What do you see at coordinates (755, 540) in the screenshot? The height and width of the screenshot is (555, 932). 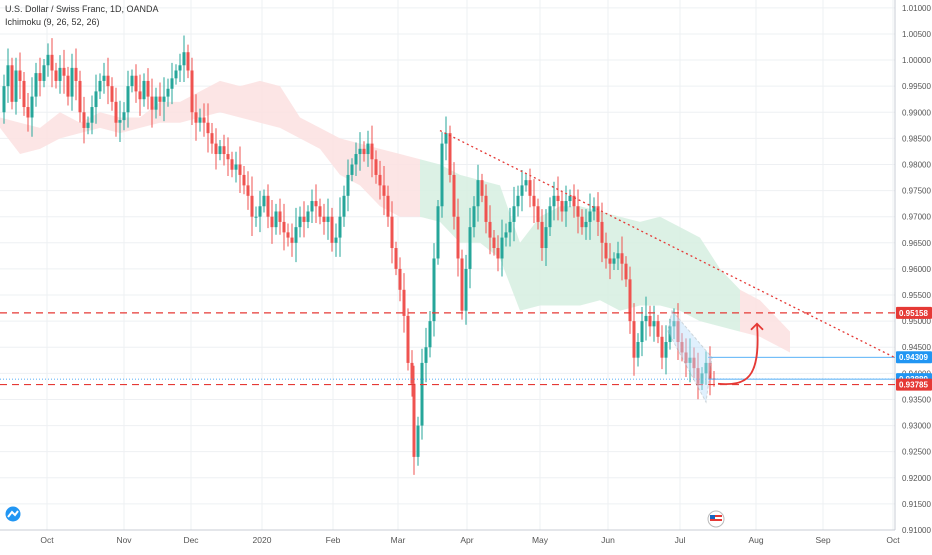 I see `x-tick-label: Aug` at bounding box center [755, 540].